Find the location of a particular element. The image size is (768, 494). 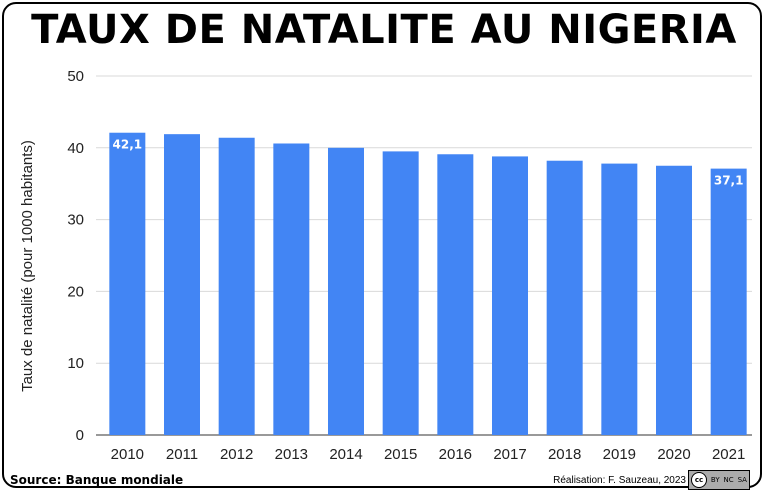

y-tick-label: 0 is located at coordinates (80, 435).